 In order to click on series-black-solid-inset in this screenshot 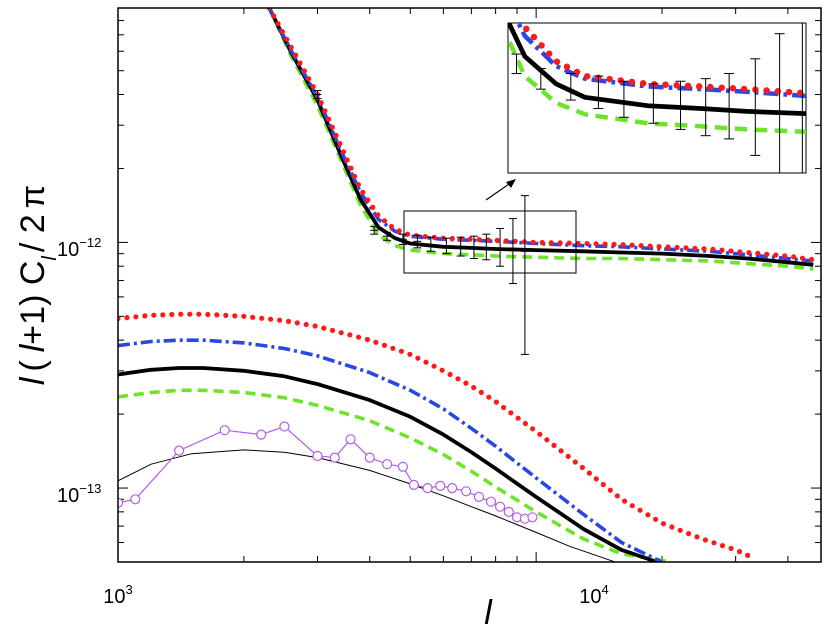, I will do `click(657, 70)`.